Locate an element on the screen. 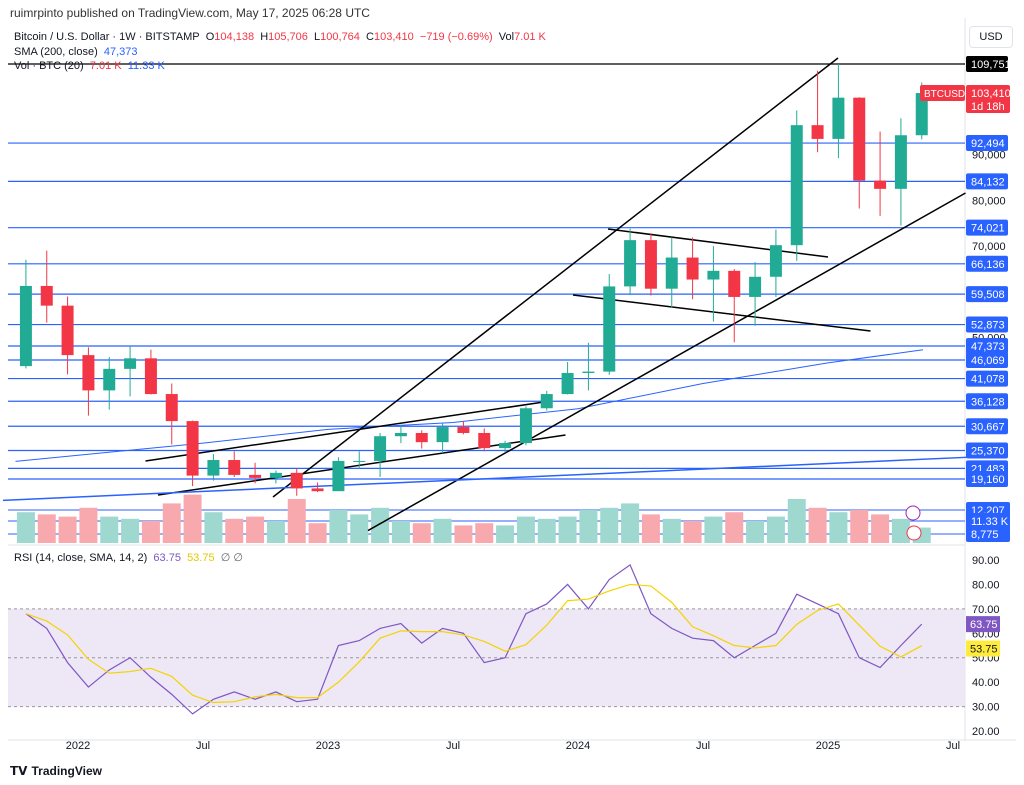 This screenshot has height=785, width=1024. tradingview-logo: 𝗧𝗩 TradingView is located at coordinates (56, 771).